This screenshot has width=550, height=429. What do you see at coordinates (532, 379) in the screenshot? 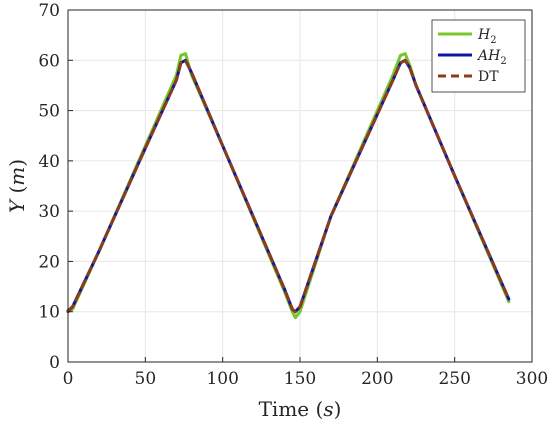
I see `x-tick-label-6: 300` at bounding box center [532, 379].